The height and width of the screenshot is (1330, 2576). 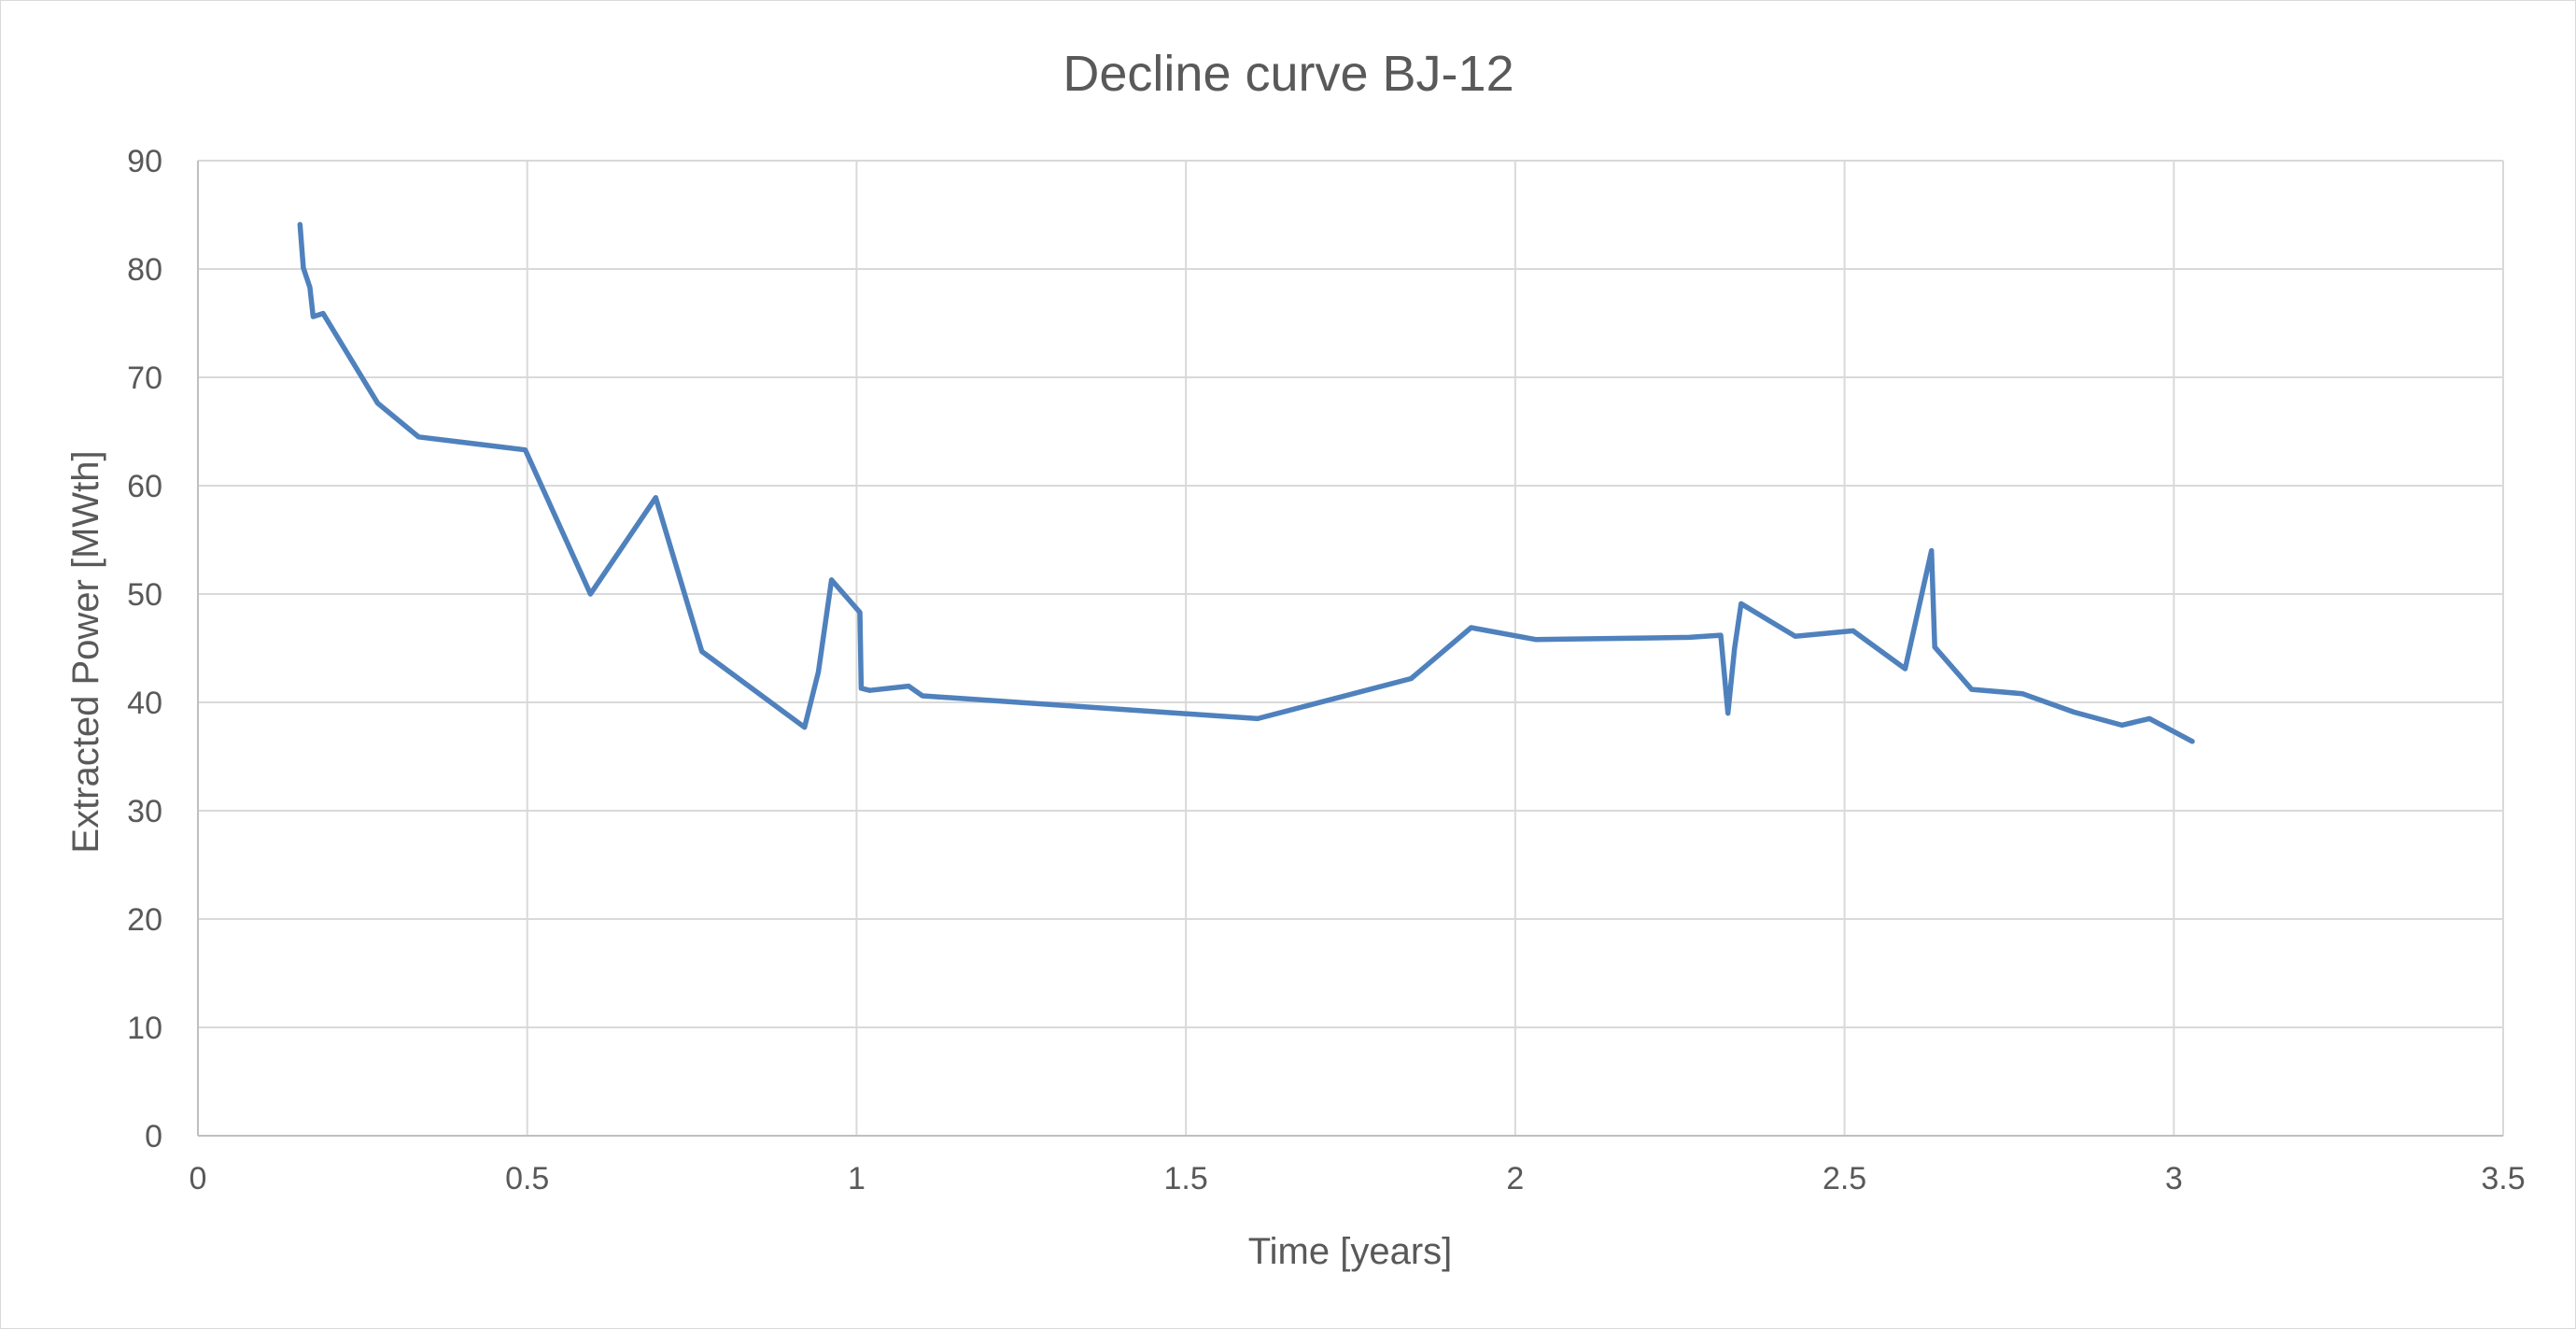 I want to click on y-tick-label: 30, so click(x=144, y=811).